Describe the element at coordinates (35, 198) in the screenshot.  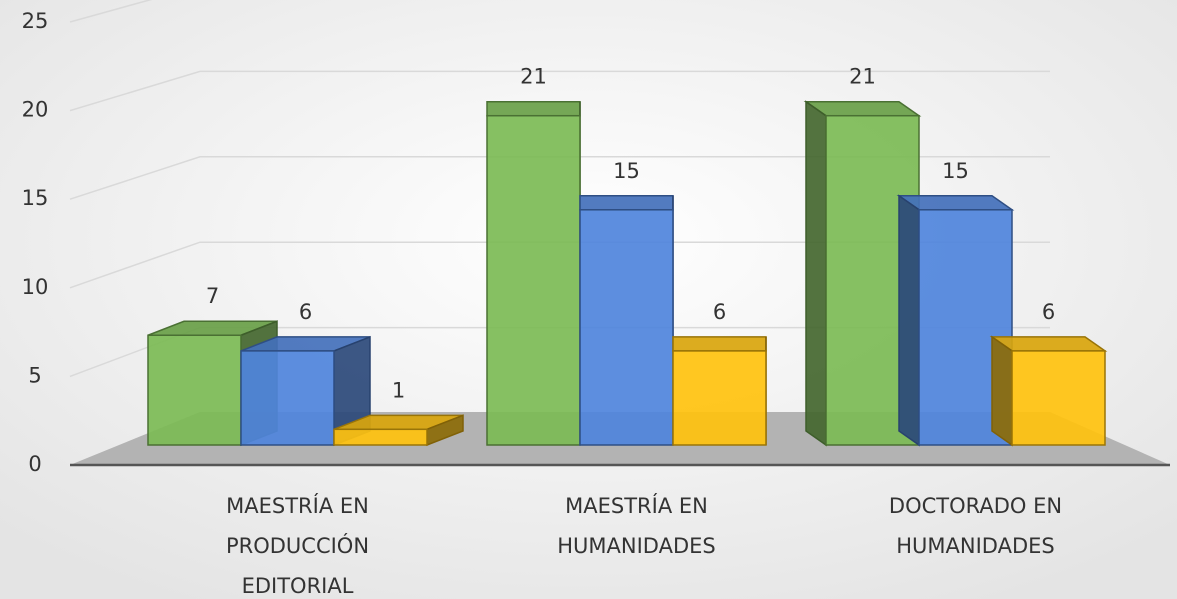
I see `y-tick-label: 15` at that location.